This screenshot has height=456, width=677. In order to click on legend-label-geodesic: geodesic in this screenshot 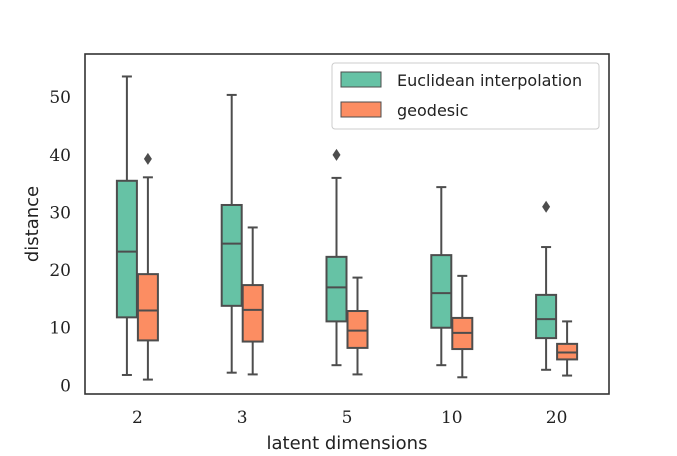, I will do `click(432, 110)`.